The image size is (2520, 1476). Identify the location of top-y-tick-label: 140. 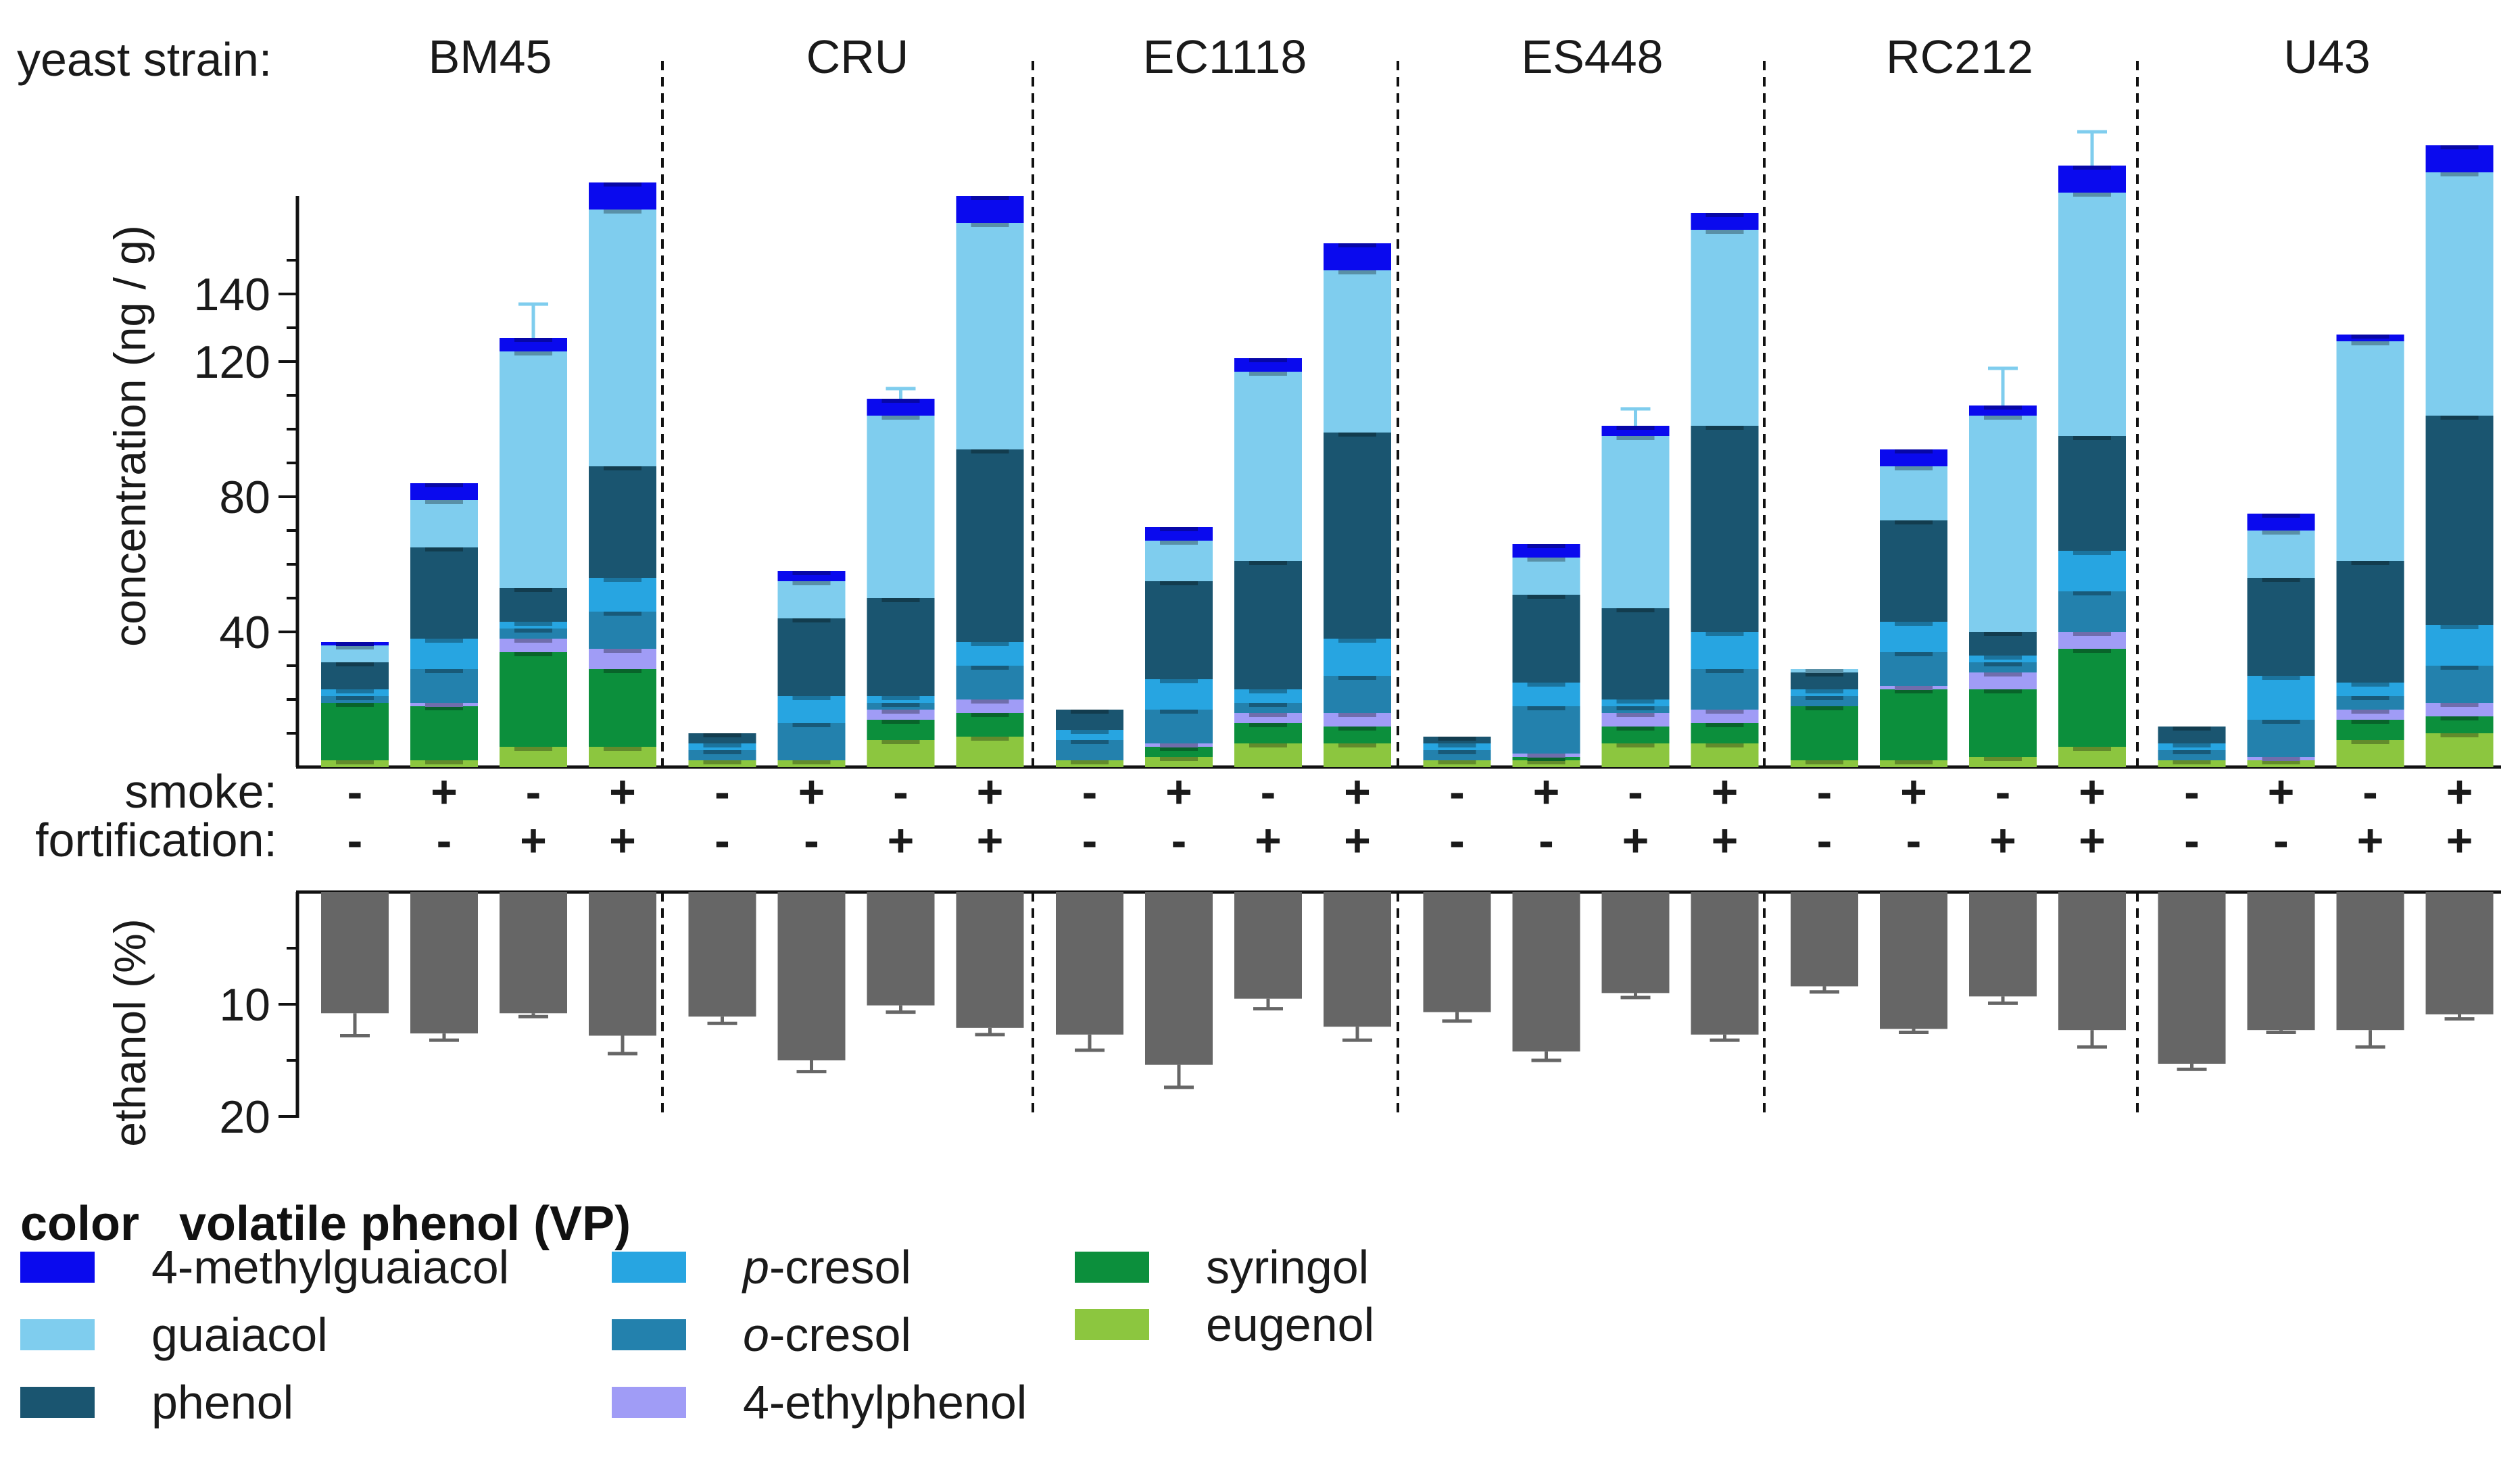
(232, 295).